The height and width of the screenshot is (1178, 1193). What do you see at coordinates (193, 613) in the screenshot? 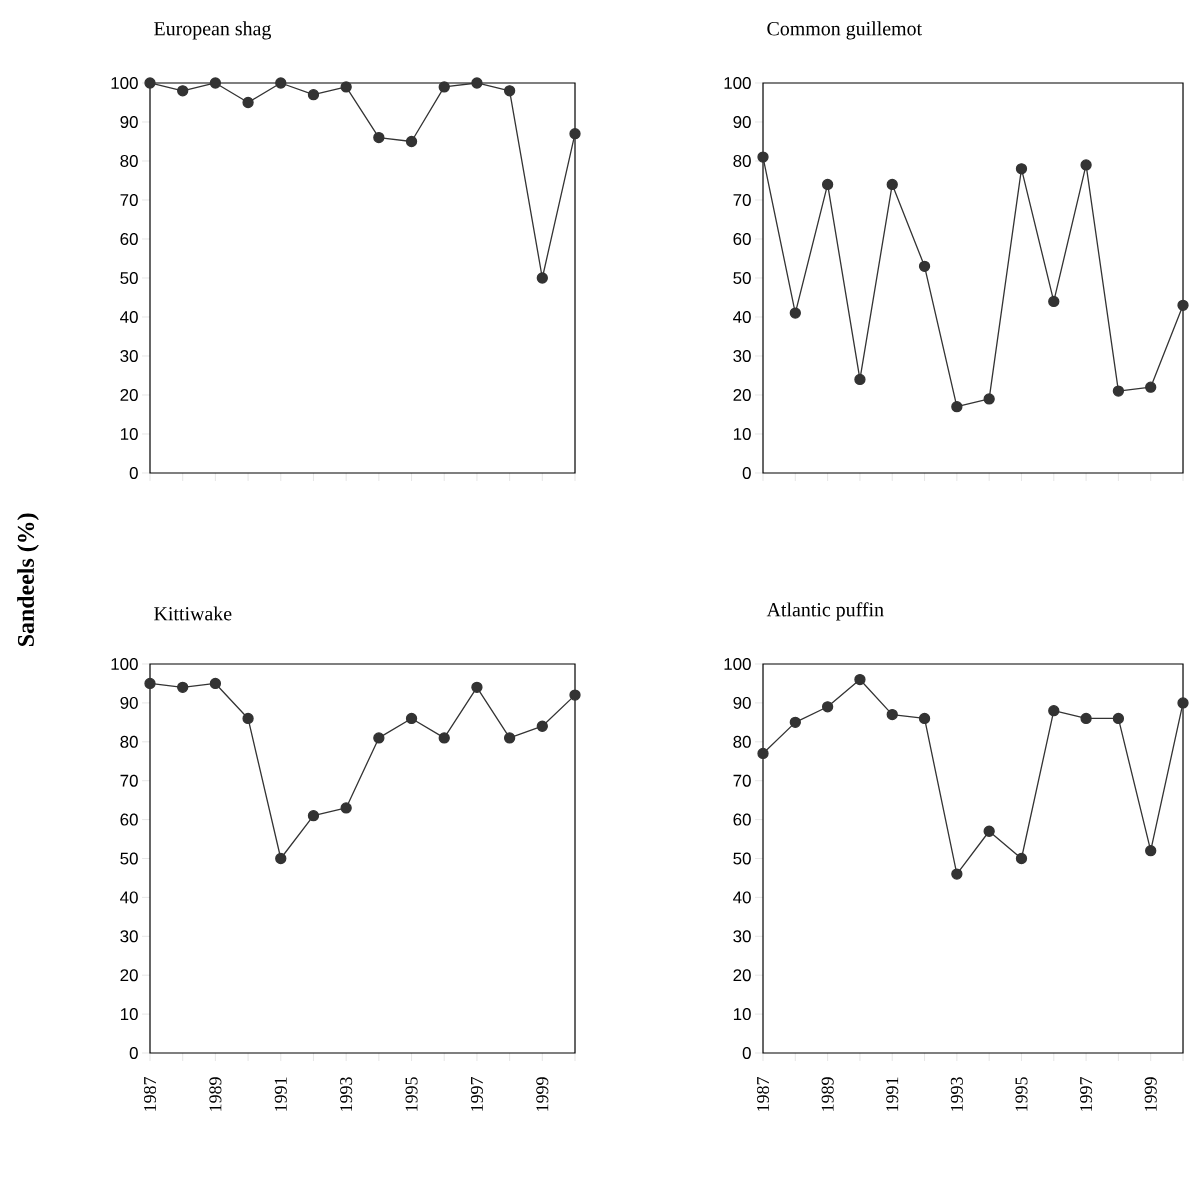
I see `chart-title: Kittiwake` at bounding box center [193, 613].